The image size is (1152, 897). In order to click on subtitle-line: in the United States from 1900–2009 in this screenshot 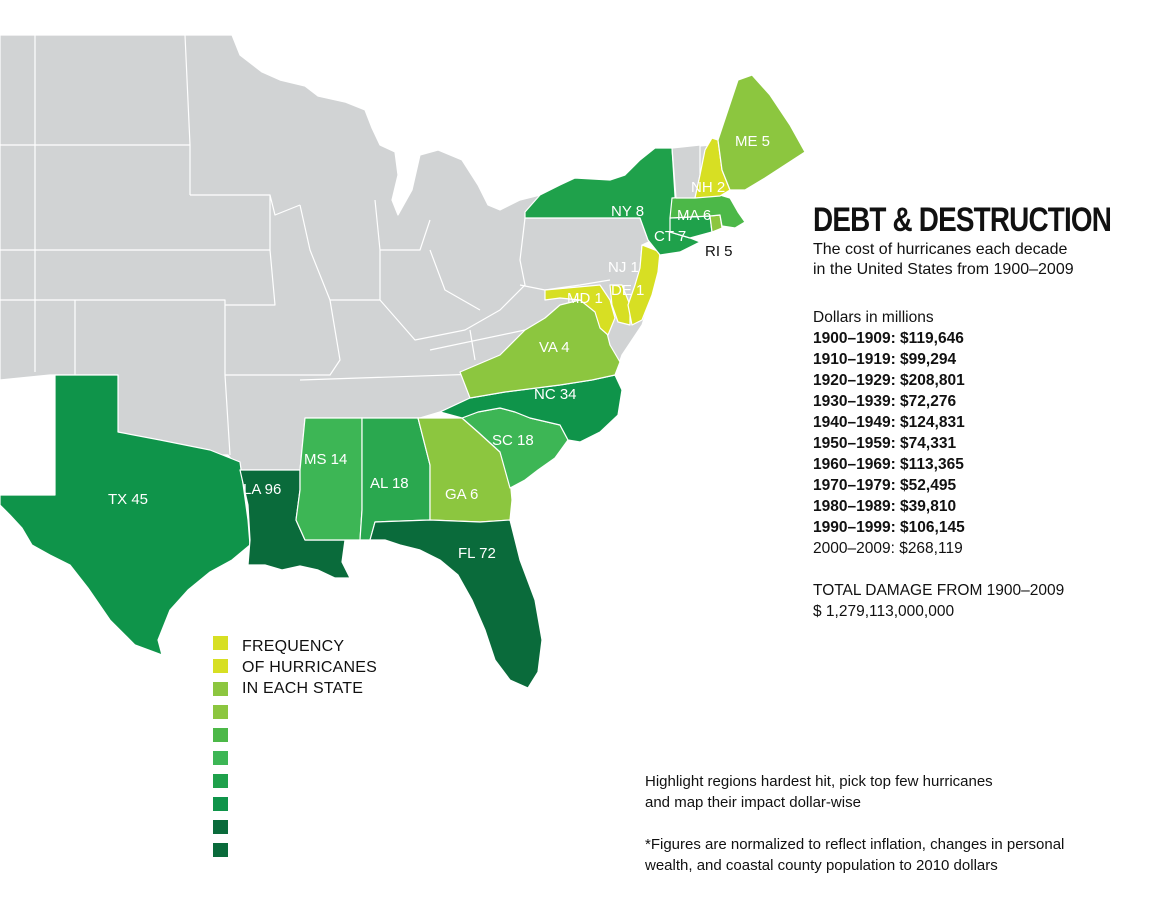, I will do `click(943, 269)`.